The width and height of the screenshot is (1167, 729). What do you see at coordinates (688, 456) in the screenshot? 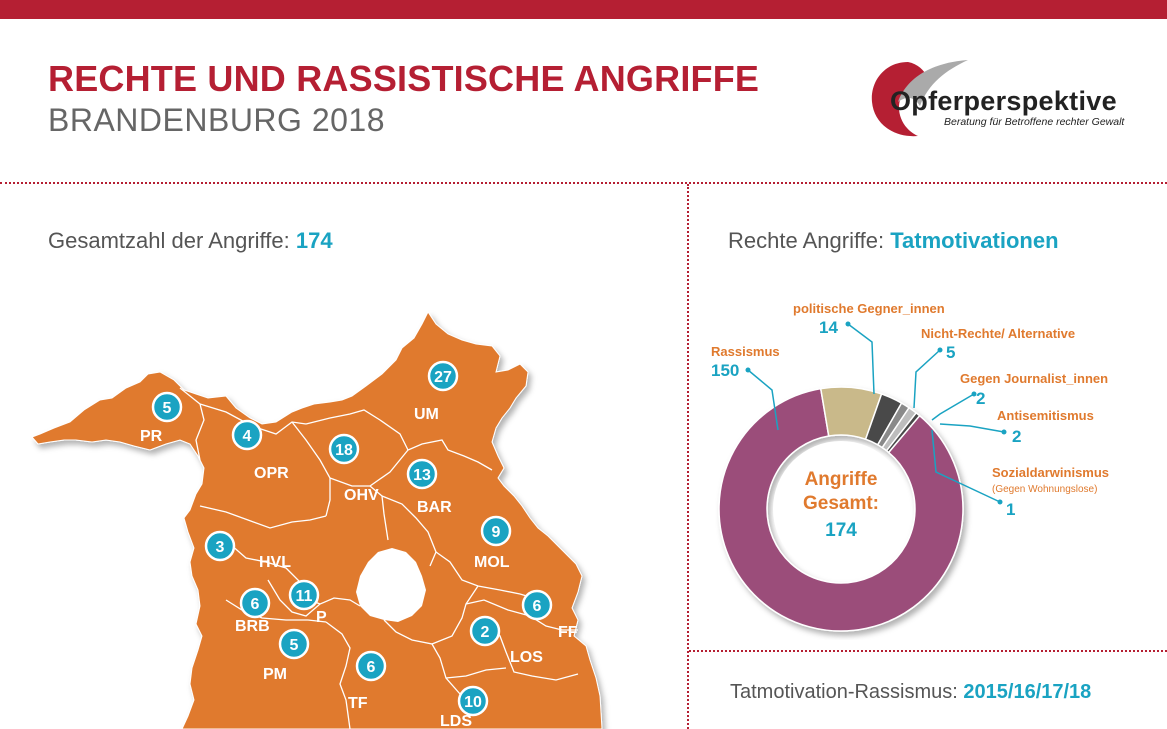
I see `vertical-divider` at bounding box center [688, 456].